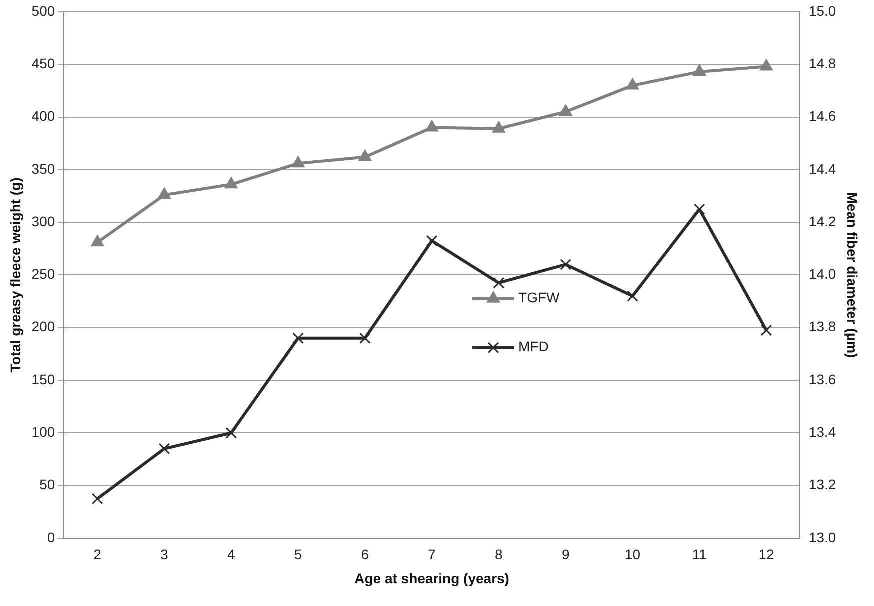 This screenshot has width=874, height=606. Describe the element at coordinates (533, 346) in the screenshot. I see `legend-label: MFD` at that location.